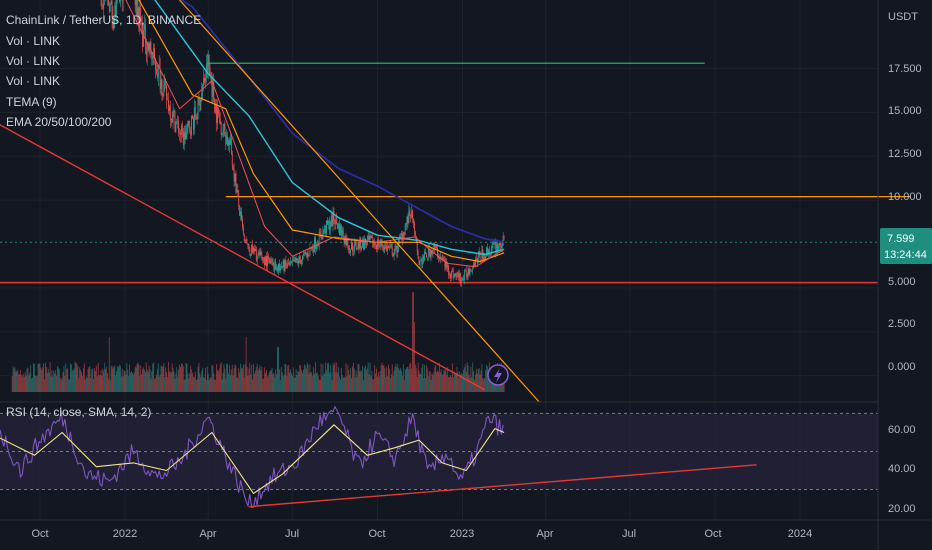 Image resolution: width=932 pixels, height=550 pixels. What do you see at coordinates (78, 412) in the screenshot?
I see `rsi-title: RSI (14, close, SMA, 14, 2)` at bounding box center [78, 412].